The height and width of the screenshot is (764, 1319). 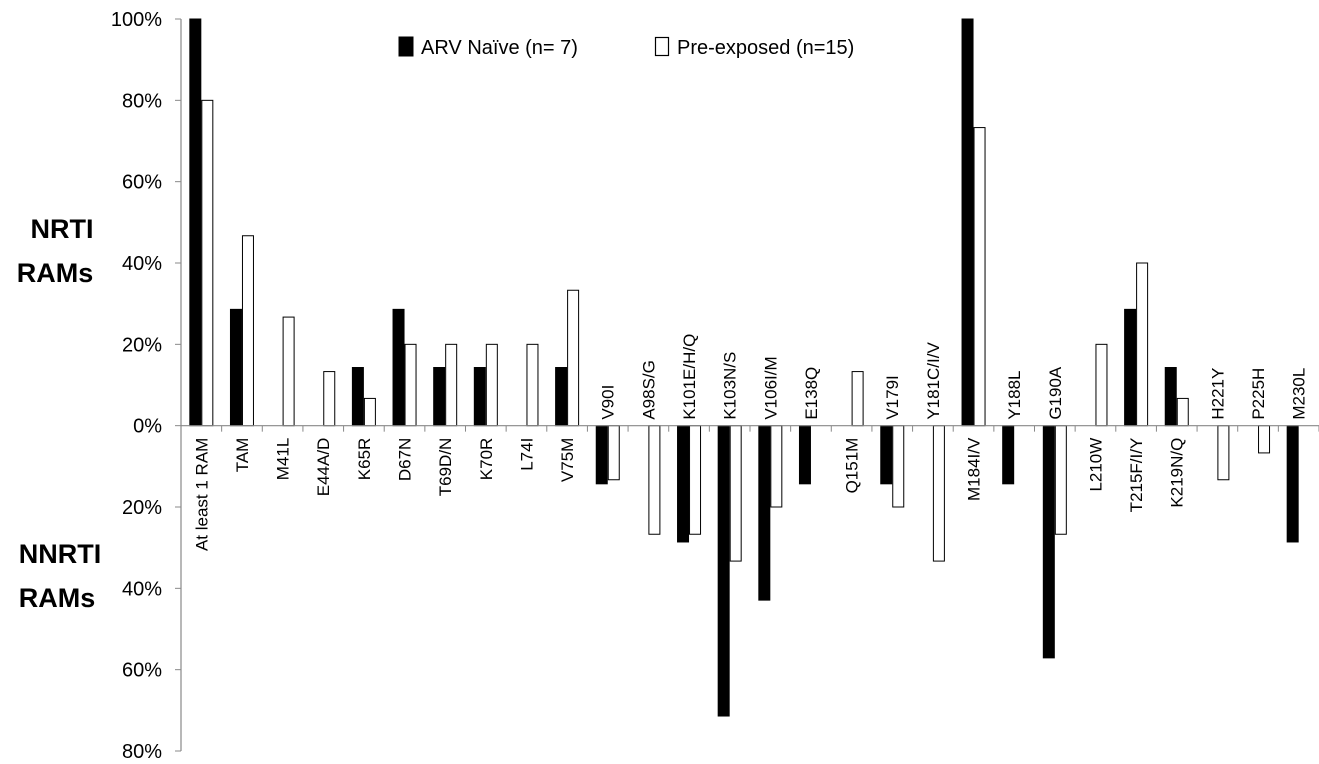 I want to click on category-label-v90i: V90I, so click(x=608, y=402).